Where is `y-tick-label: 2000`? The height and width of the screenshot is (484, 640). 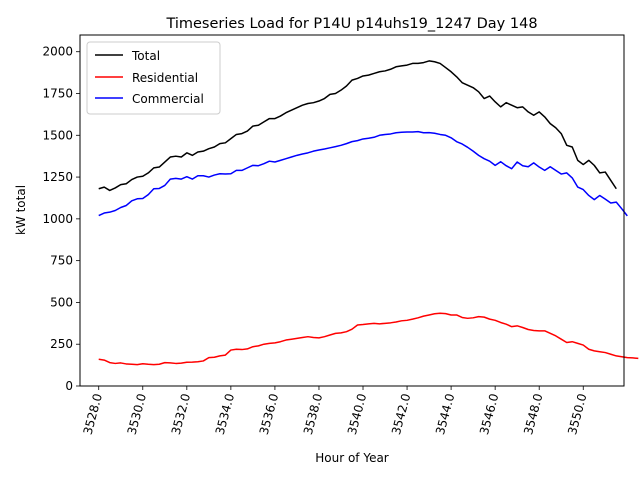 y-tick-label: 2000 is located at coordinates (57, 52).